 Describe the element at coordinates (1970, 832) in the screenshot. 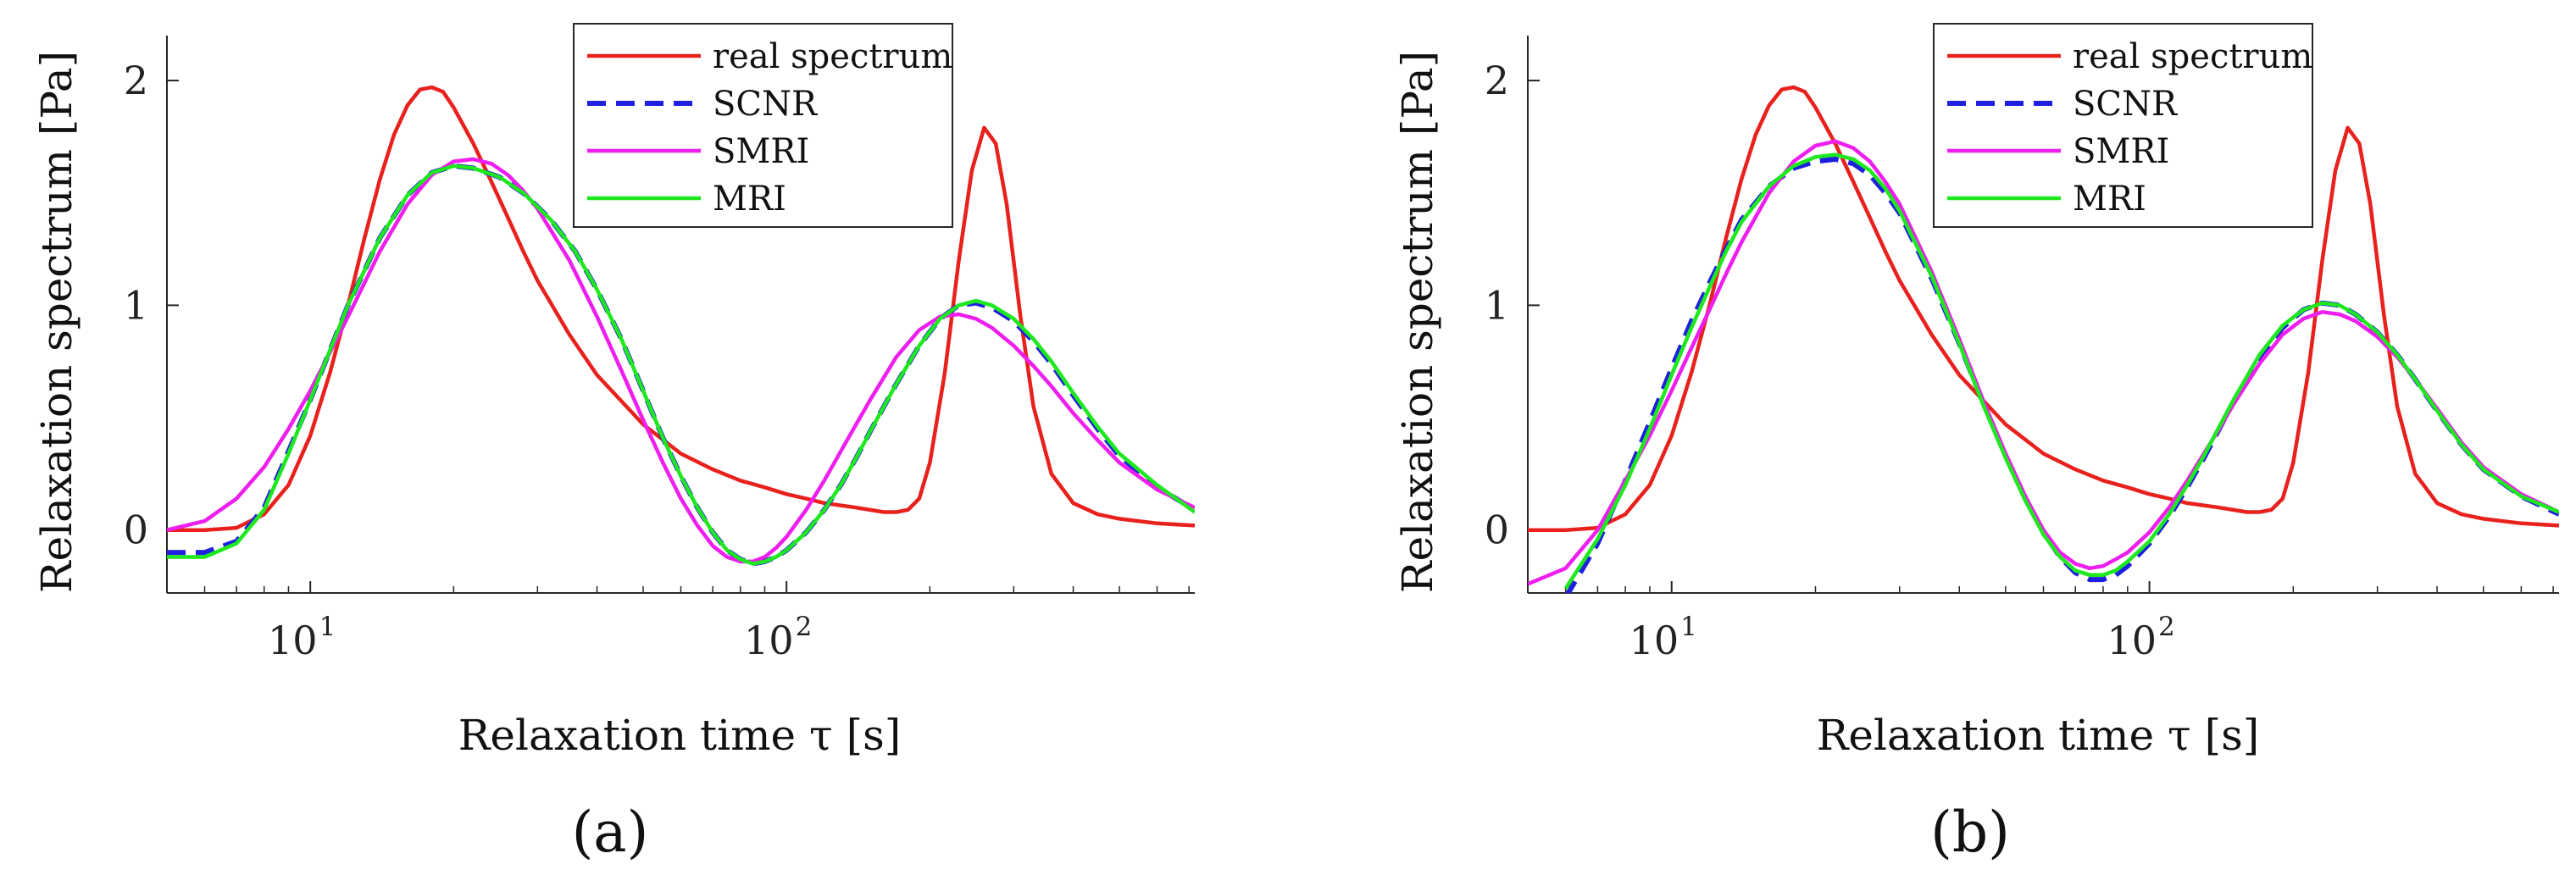

I see `panel-label: (b)` at that location.